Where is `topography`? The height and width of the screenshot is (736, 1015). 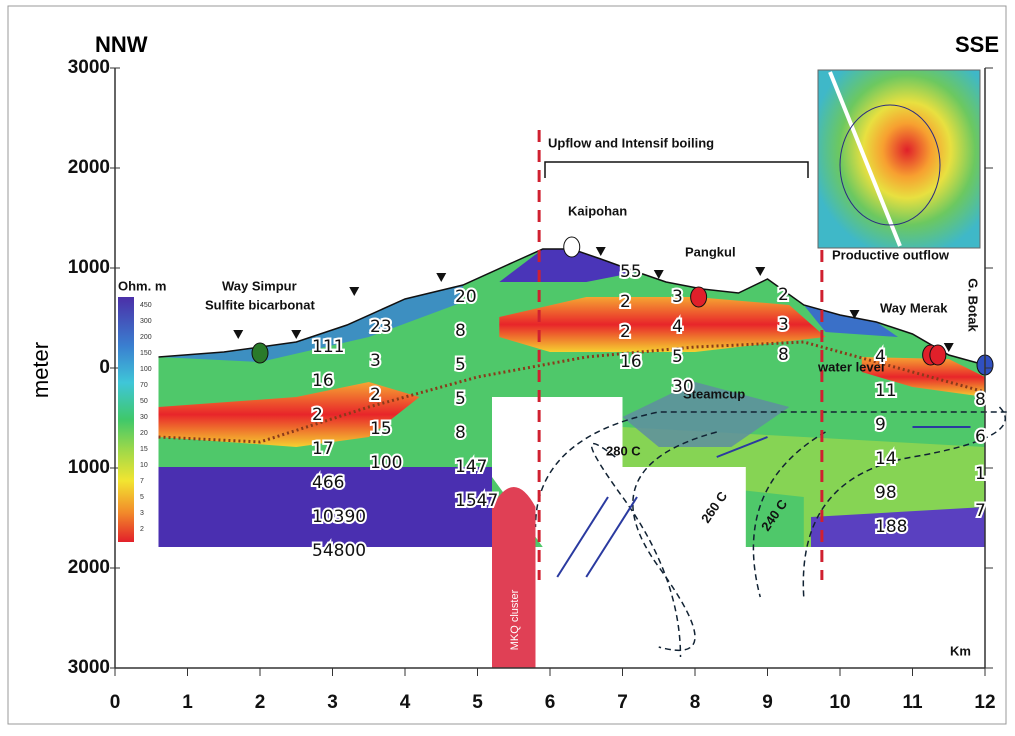
topography is located at coordinates (572, 307).